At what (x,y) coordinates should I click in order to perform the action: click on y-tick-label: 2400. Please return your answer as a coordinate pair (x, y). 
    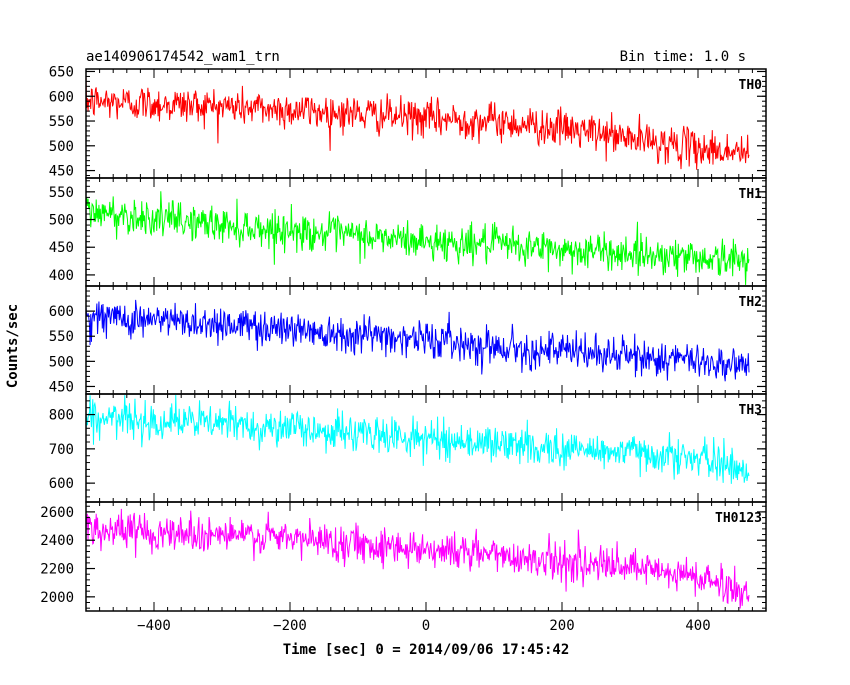
    Looking at the image, I should click on (57, 541).